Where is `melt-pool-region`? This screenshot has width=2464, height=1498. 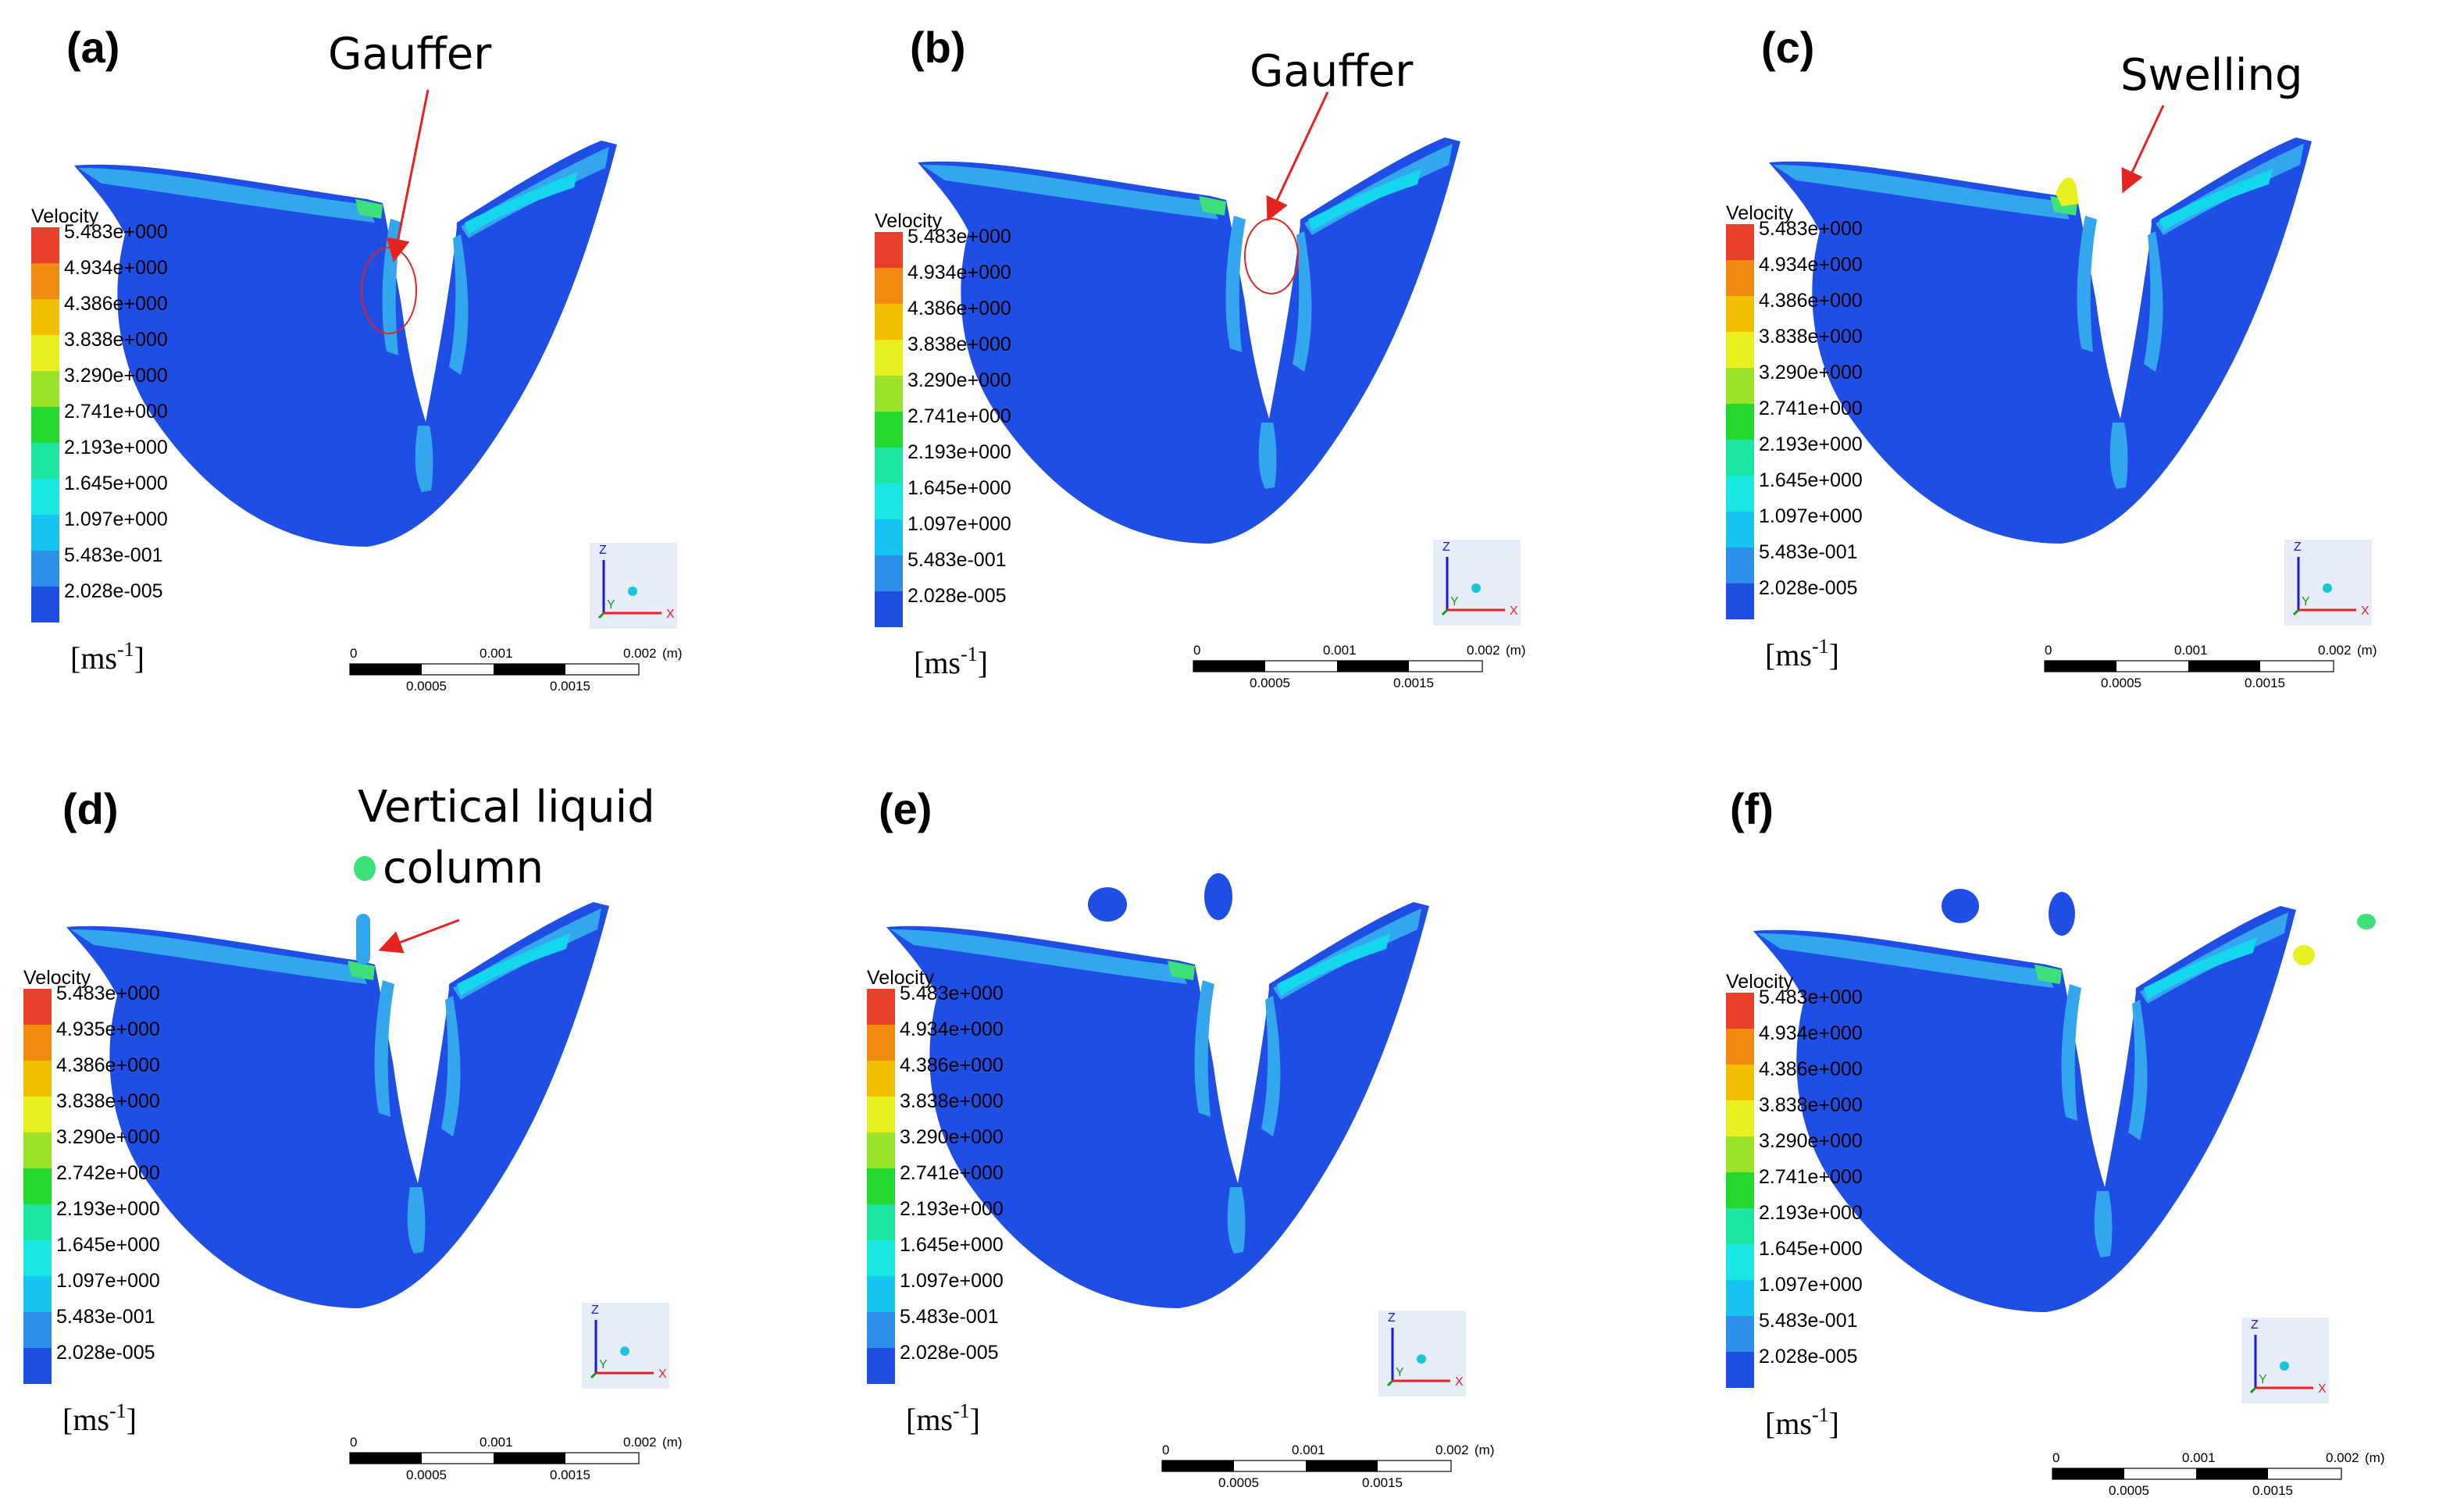 melt-pool-region is located at coordinates (1189, 341).